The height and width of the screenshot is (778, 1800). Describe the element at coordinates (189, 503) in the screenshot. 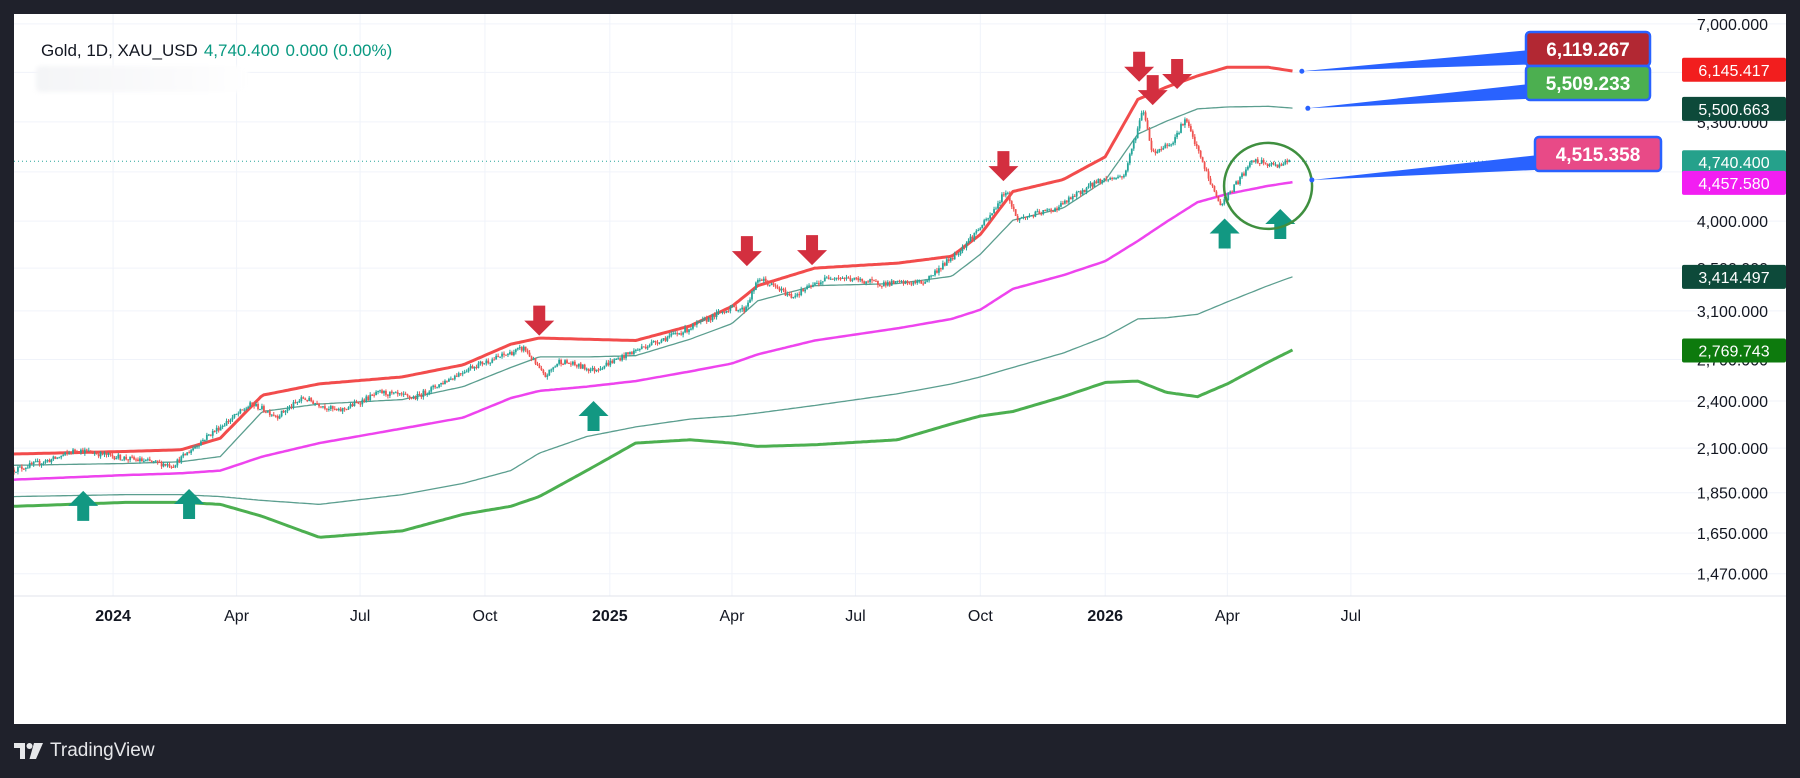

I see `buy-arrow-icon` at that location.